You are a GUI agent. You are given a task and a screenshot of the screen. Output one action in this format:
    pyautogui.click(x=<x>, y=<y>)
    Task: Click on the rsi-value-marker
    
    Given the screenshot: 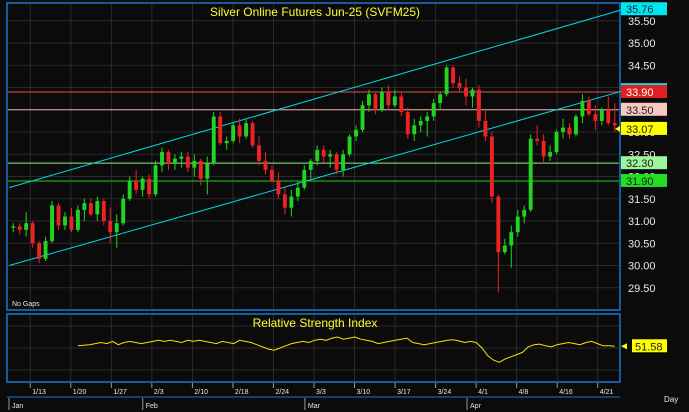 What is the action you would take?
    pyautogui.click(x=624, y=346)
    